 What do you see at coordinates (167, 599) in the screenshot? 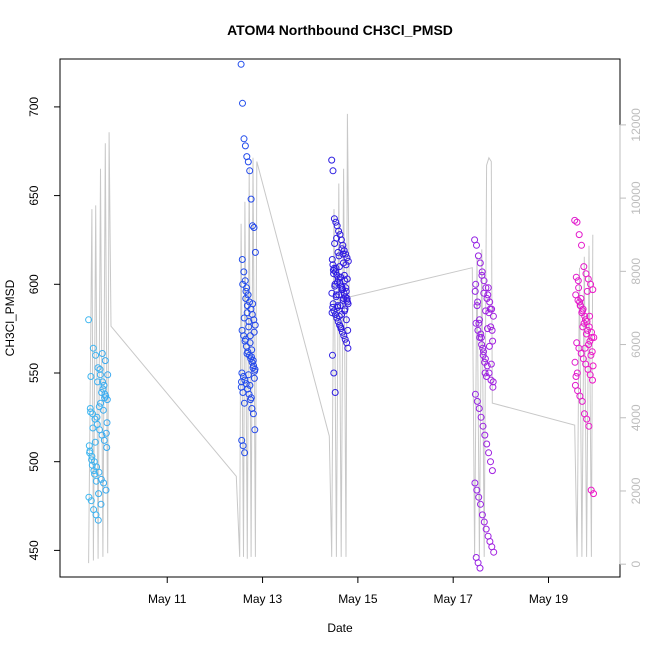
I see `x-tick-label: May 11` at bounding box center [167, 599].